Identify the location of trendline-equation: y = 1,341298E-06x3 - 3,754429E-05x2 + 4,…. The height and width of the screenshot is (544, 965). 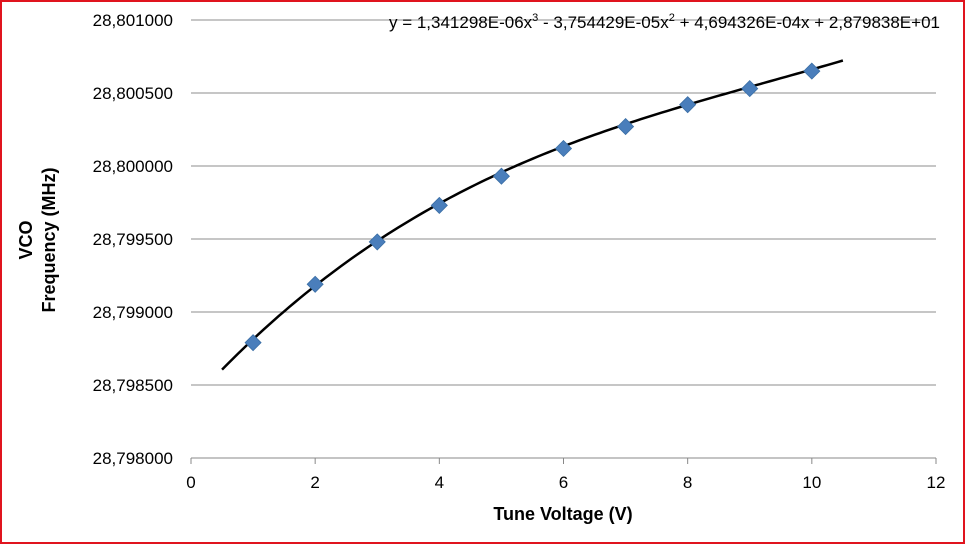
(664, 22).